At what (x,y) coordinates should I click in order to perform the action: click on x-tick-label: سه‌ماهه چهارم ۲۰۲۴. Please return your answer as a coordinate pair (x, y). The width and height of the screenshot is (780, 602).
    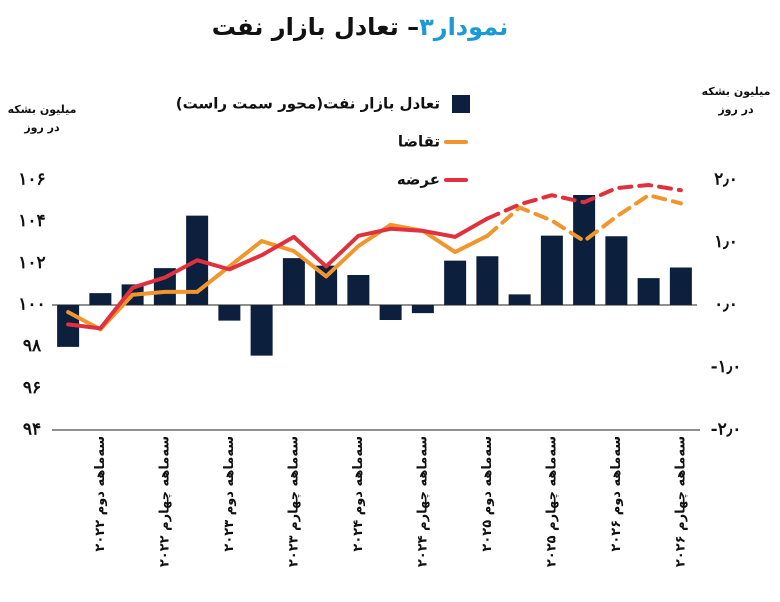
    Looking at the image, I should click on (422, 501).